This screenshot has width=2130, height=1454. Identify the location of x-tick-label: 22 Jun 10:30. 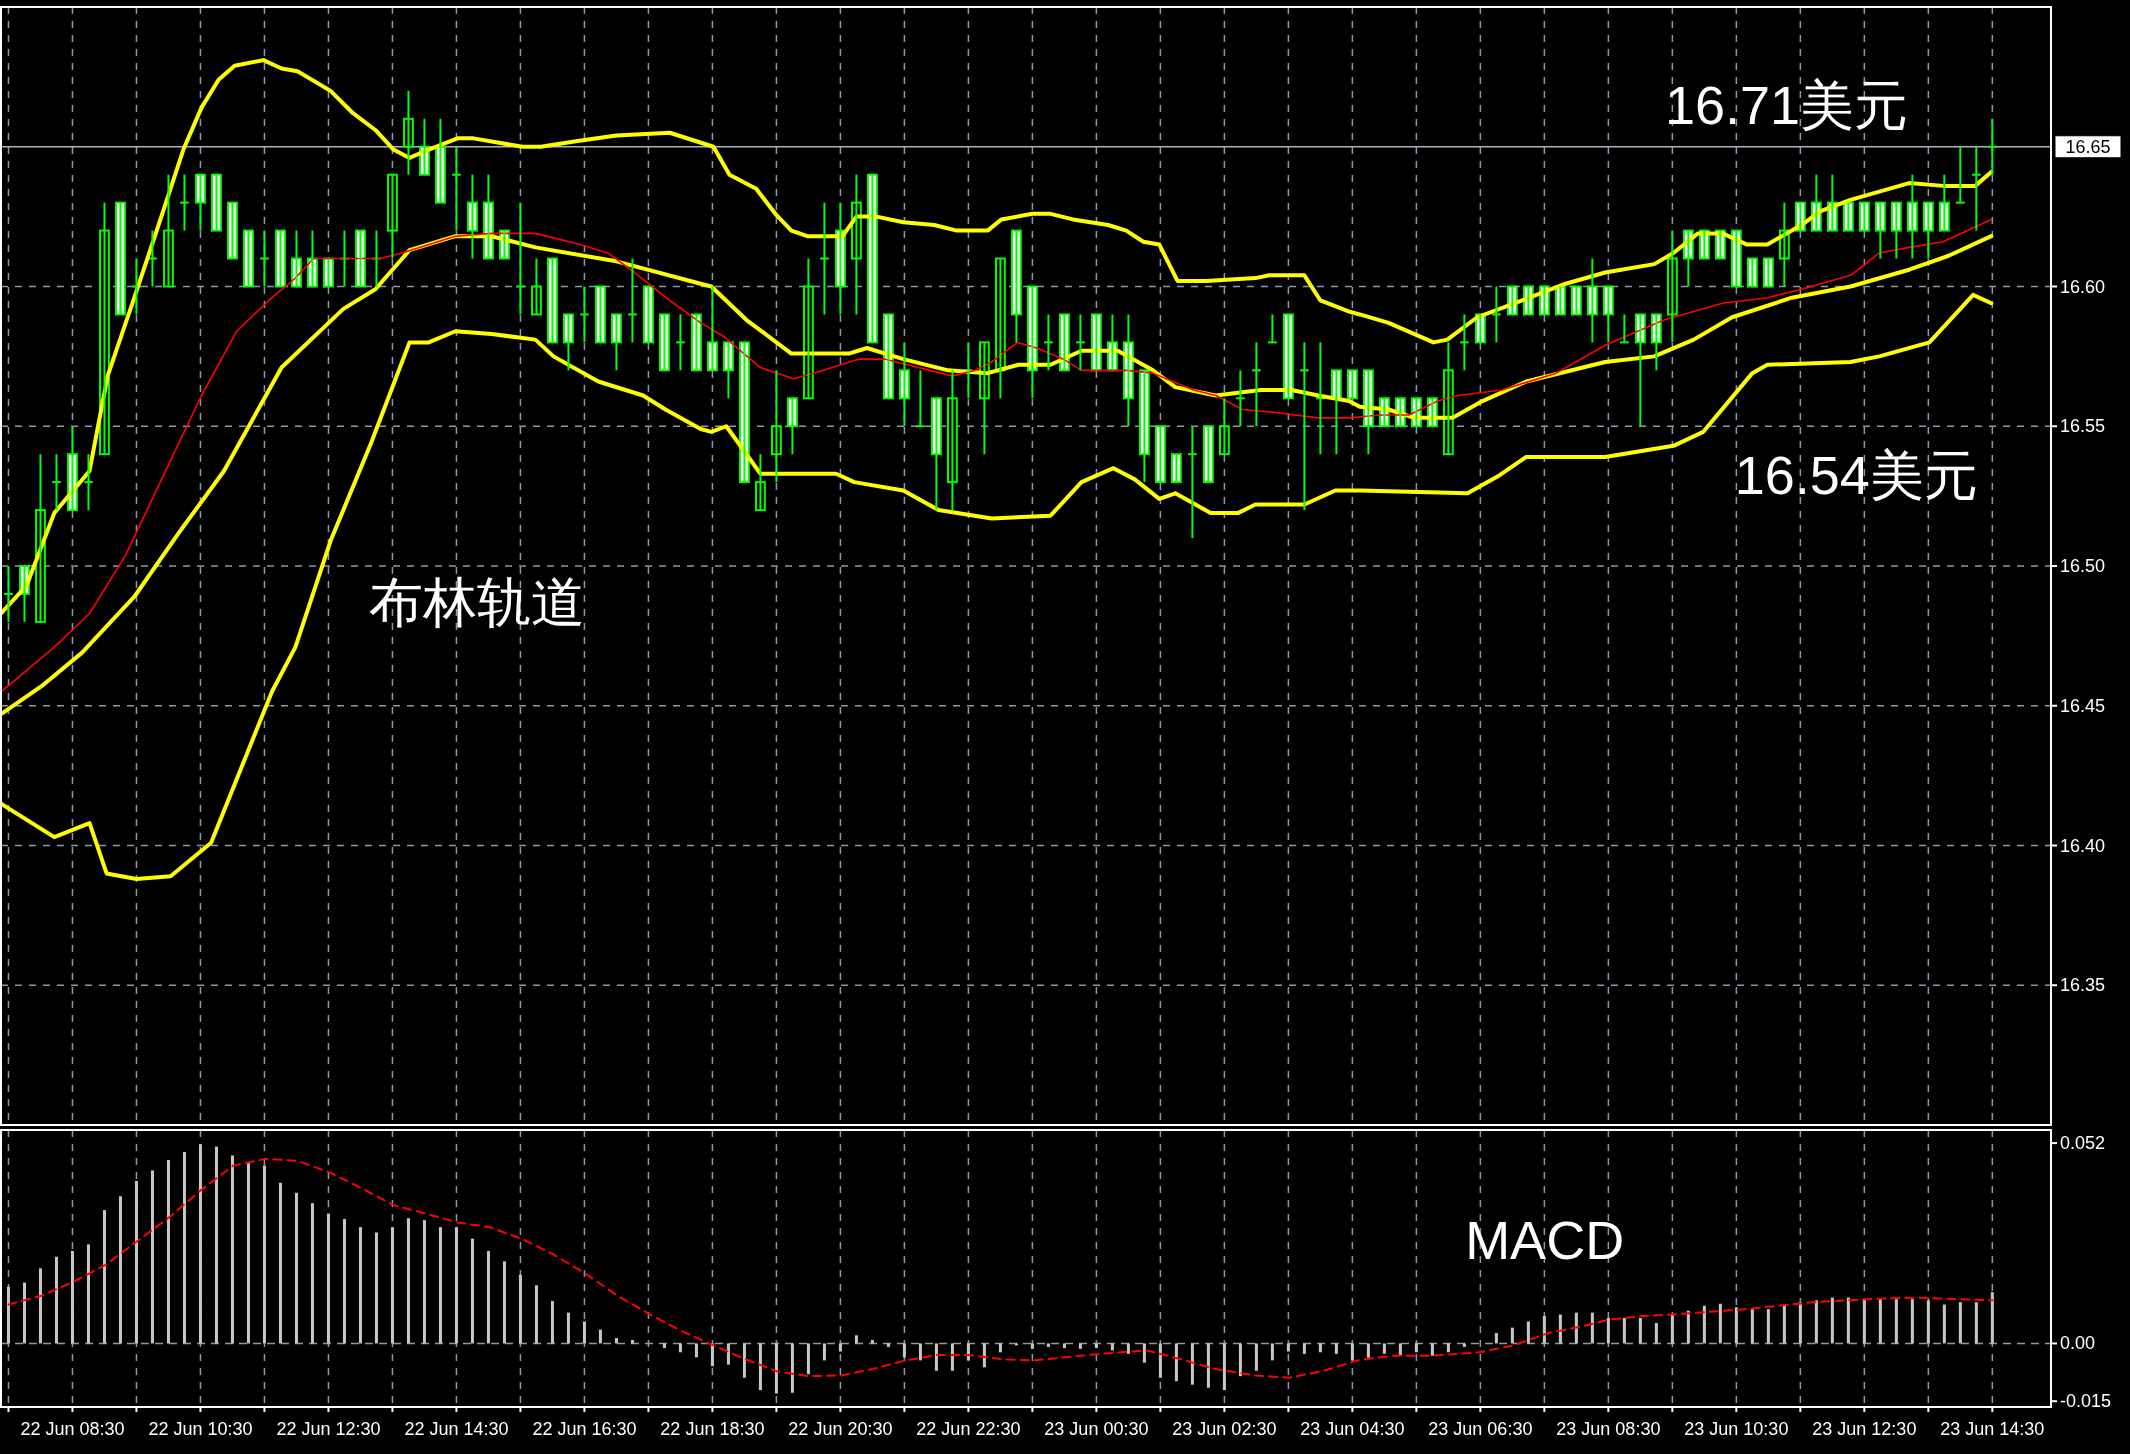
(200, 1429).